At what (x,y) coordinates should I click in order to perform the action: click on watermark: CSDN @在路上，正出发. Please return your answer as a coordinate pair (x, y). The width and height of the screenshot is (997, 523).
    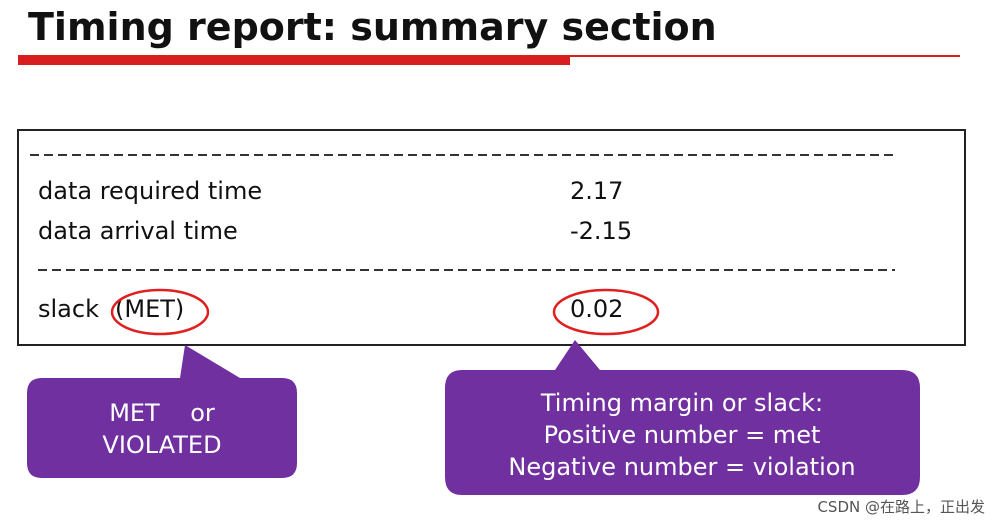
    Looking at the image, I should click on (901, 507).